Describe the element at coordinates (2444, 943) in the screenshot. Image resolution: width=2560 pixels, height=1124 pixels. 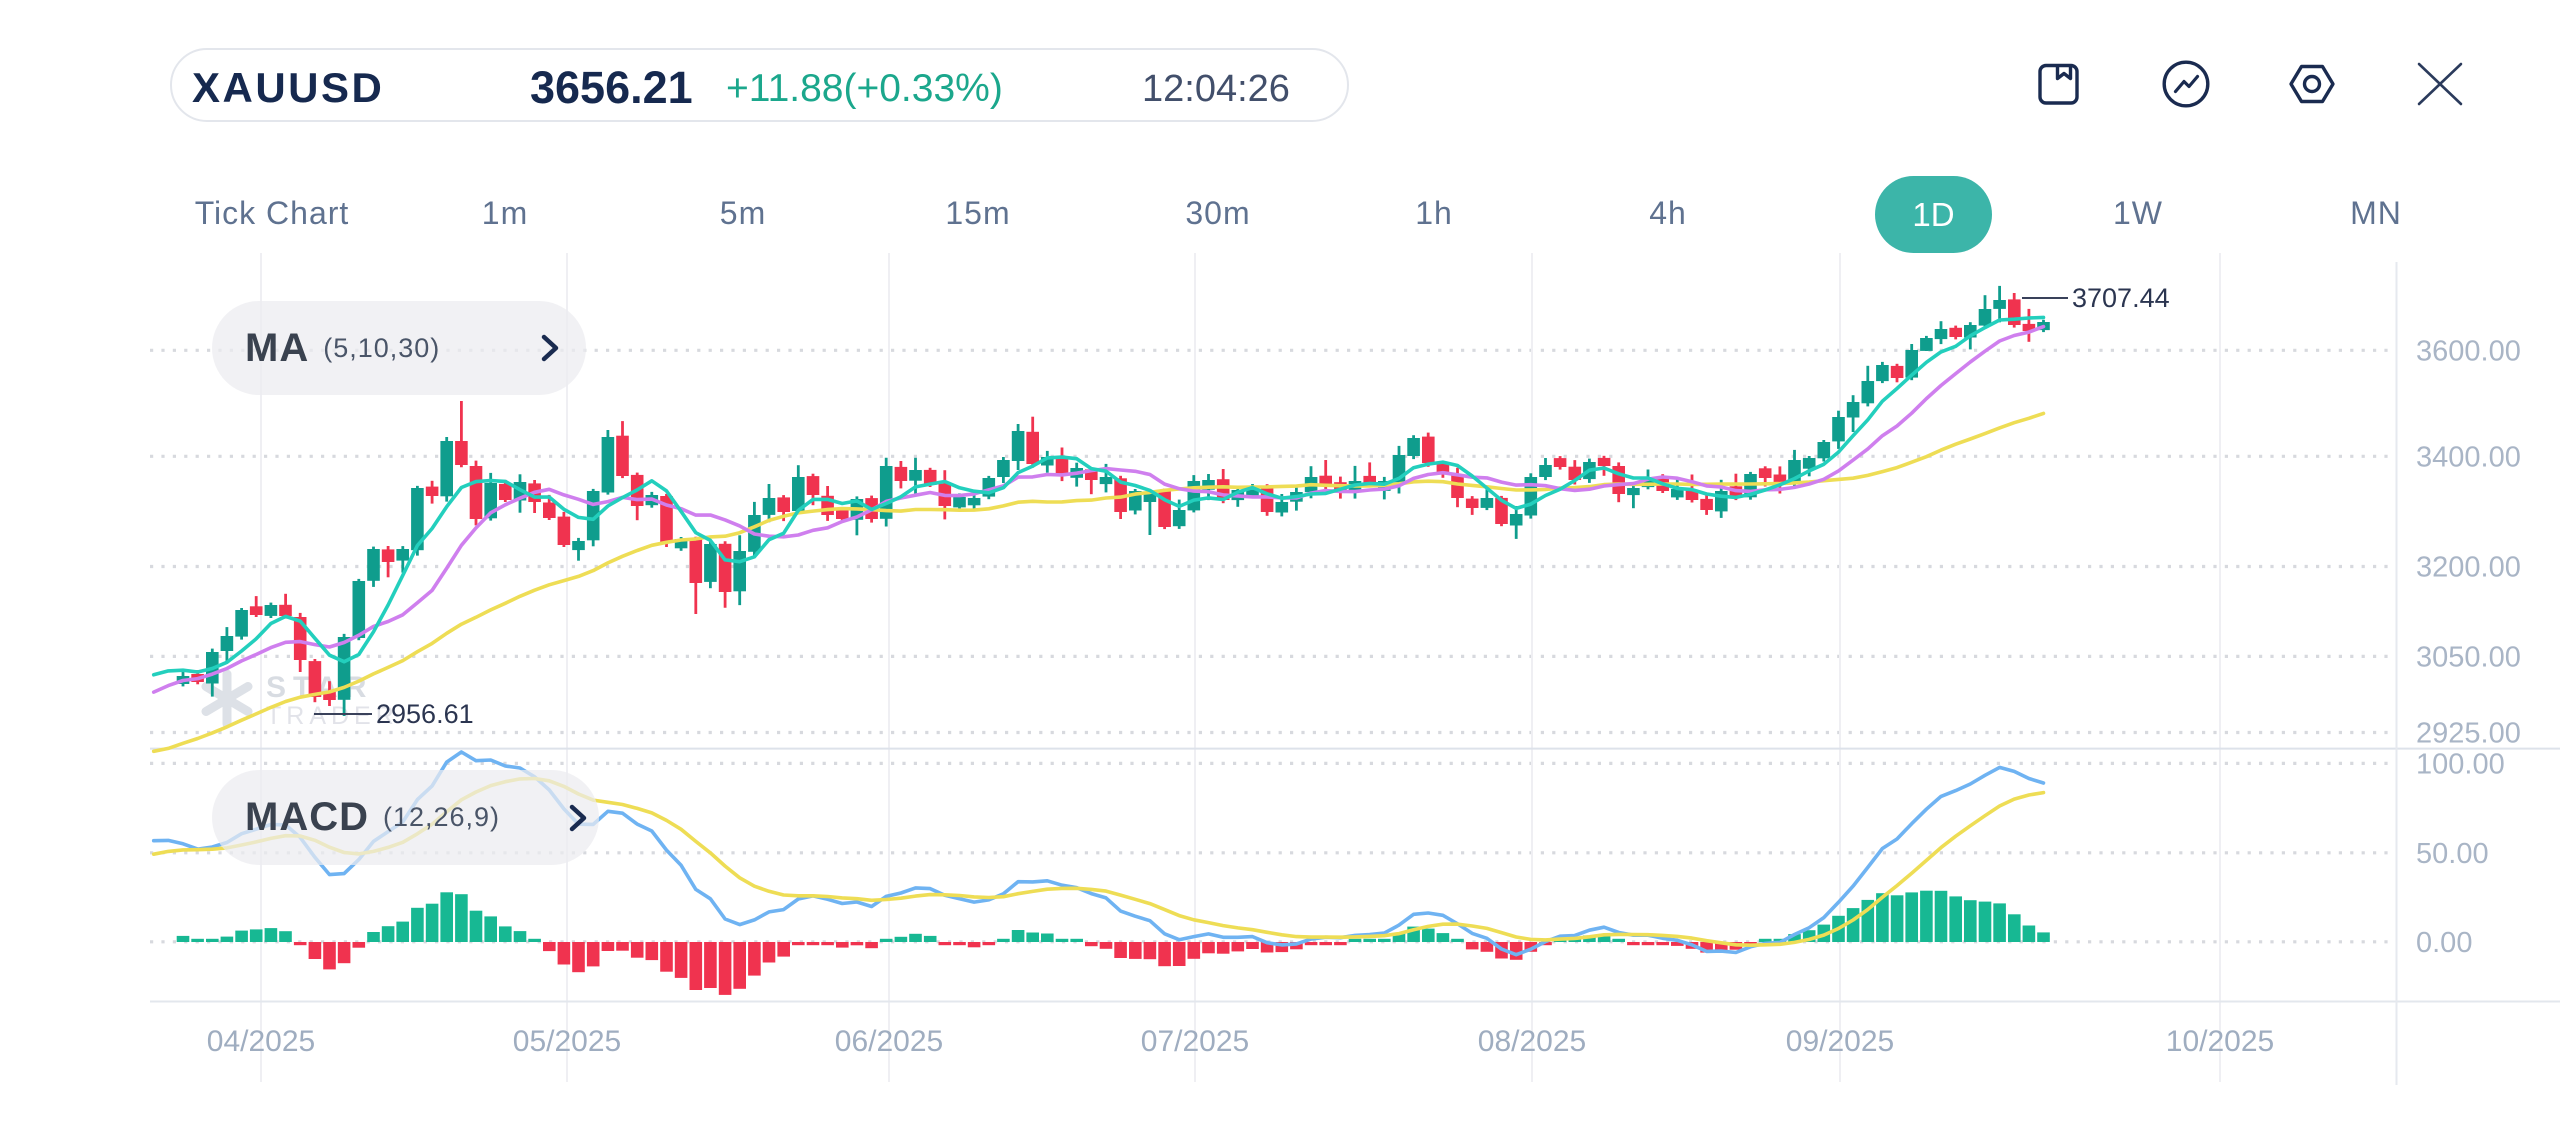
I see `svg-text: 0.00` at that location.